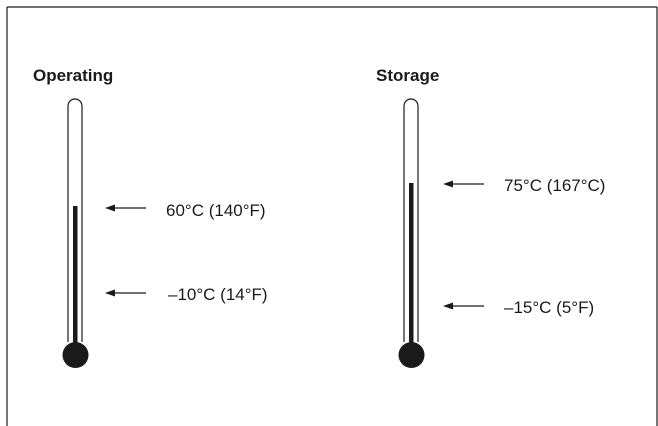  Describe the element at coordinates (104, 233) in the screenshot. I see `operating-thermometer` at that location.